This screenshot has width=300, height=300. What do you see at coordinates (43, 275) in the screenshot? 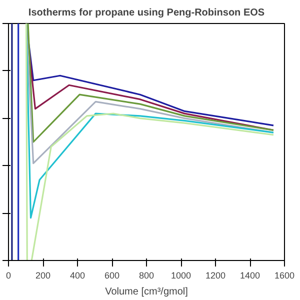
I see `x-tick-label: 200` at bounding box center [43, 275].